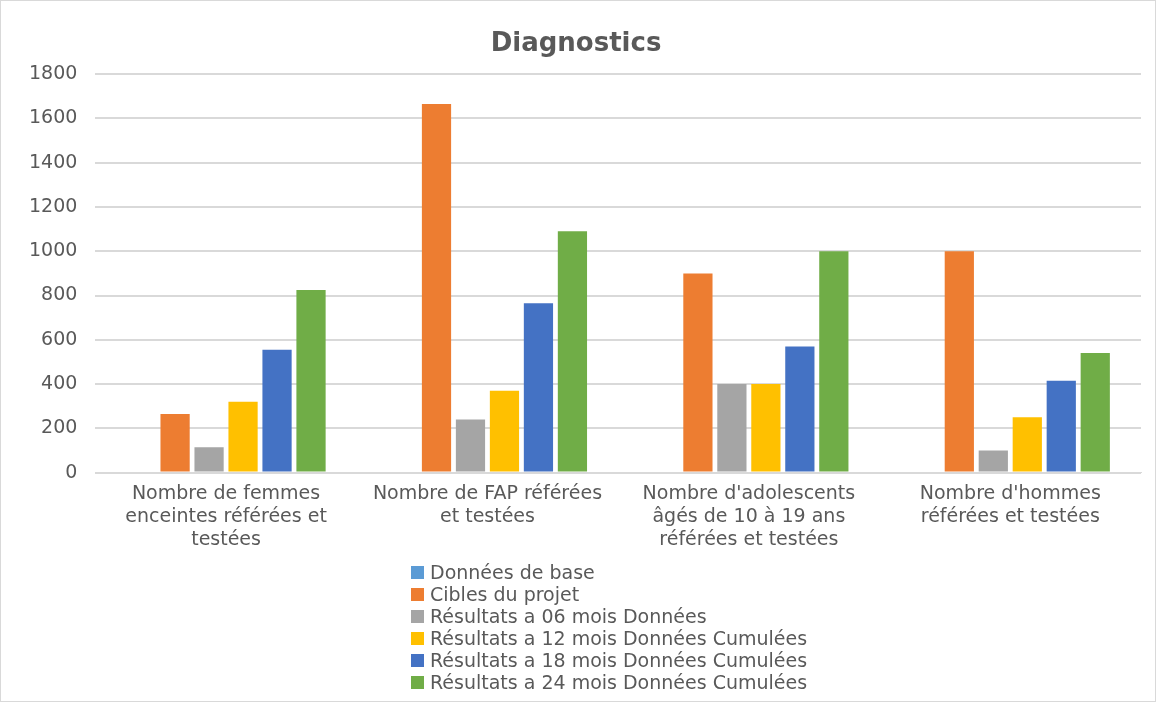 The width and height of the screenshot is (1156, 702). What do you see at coordinates (568, 616) in the screenshot?
I see `legend-label: Résultats a 06 mois Données` at bounding box center [568, 616].